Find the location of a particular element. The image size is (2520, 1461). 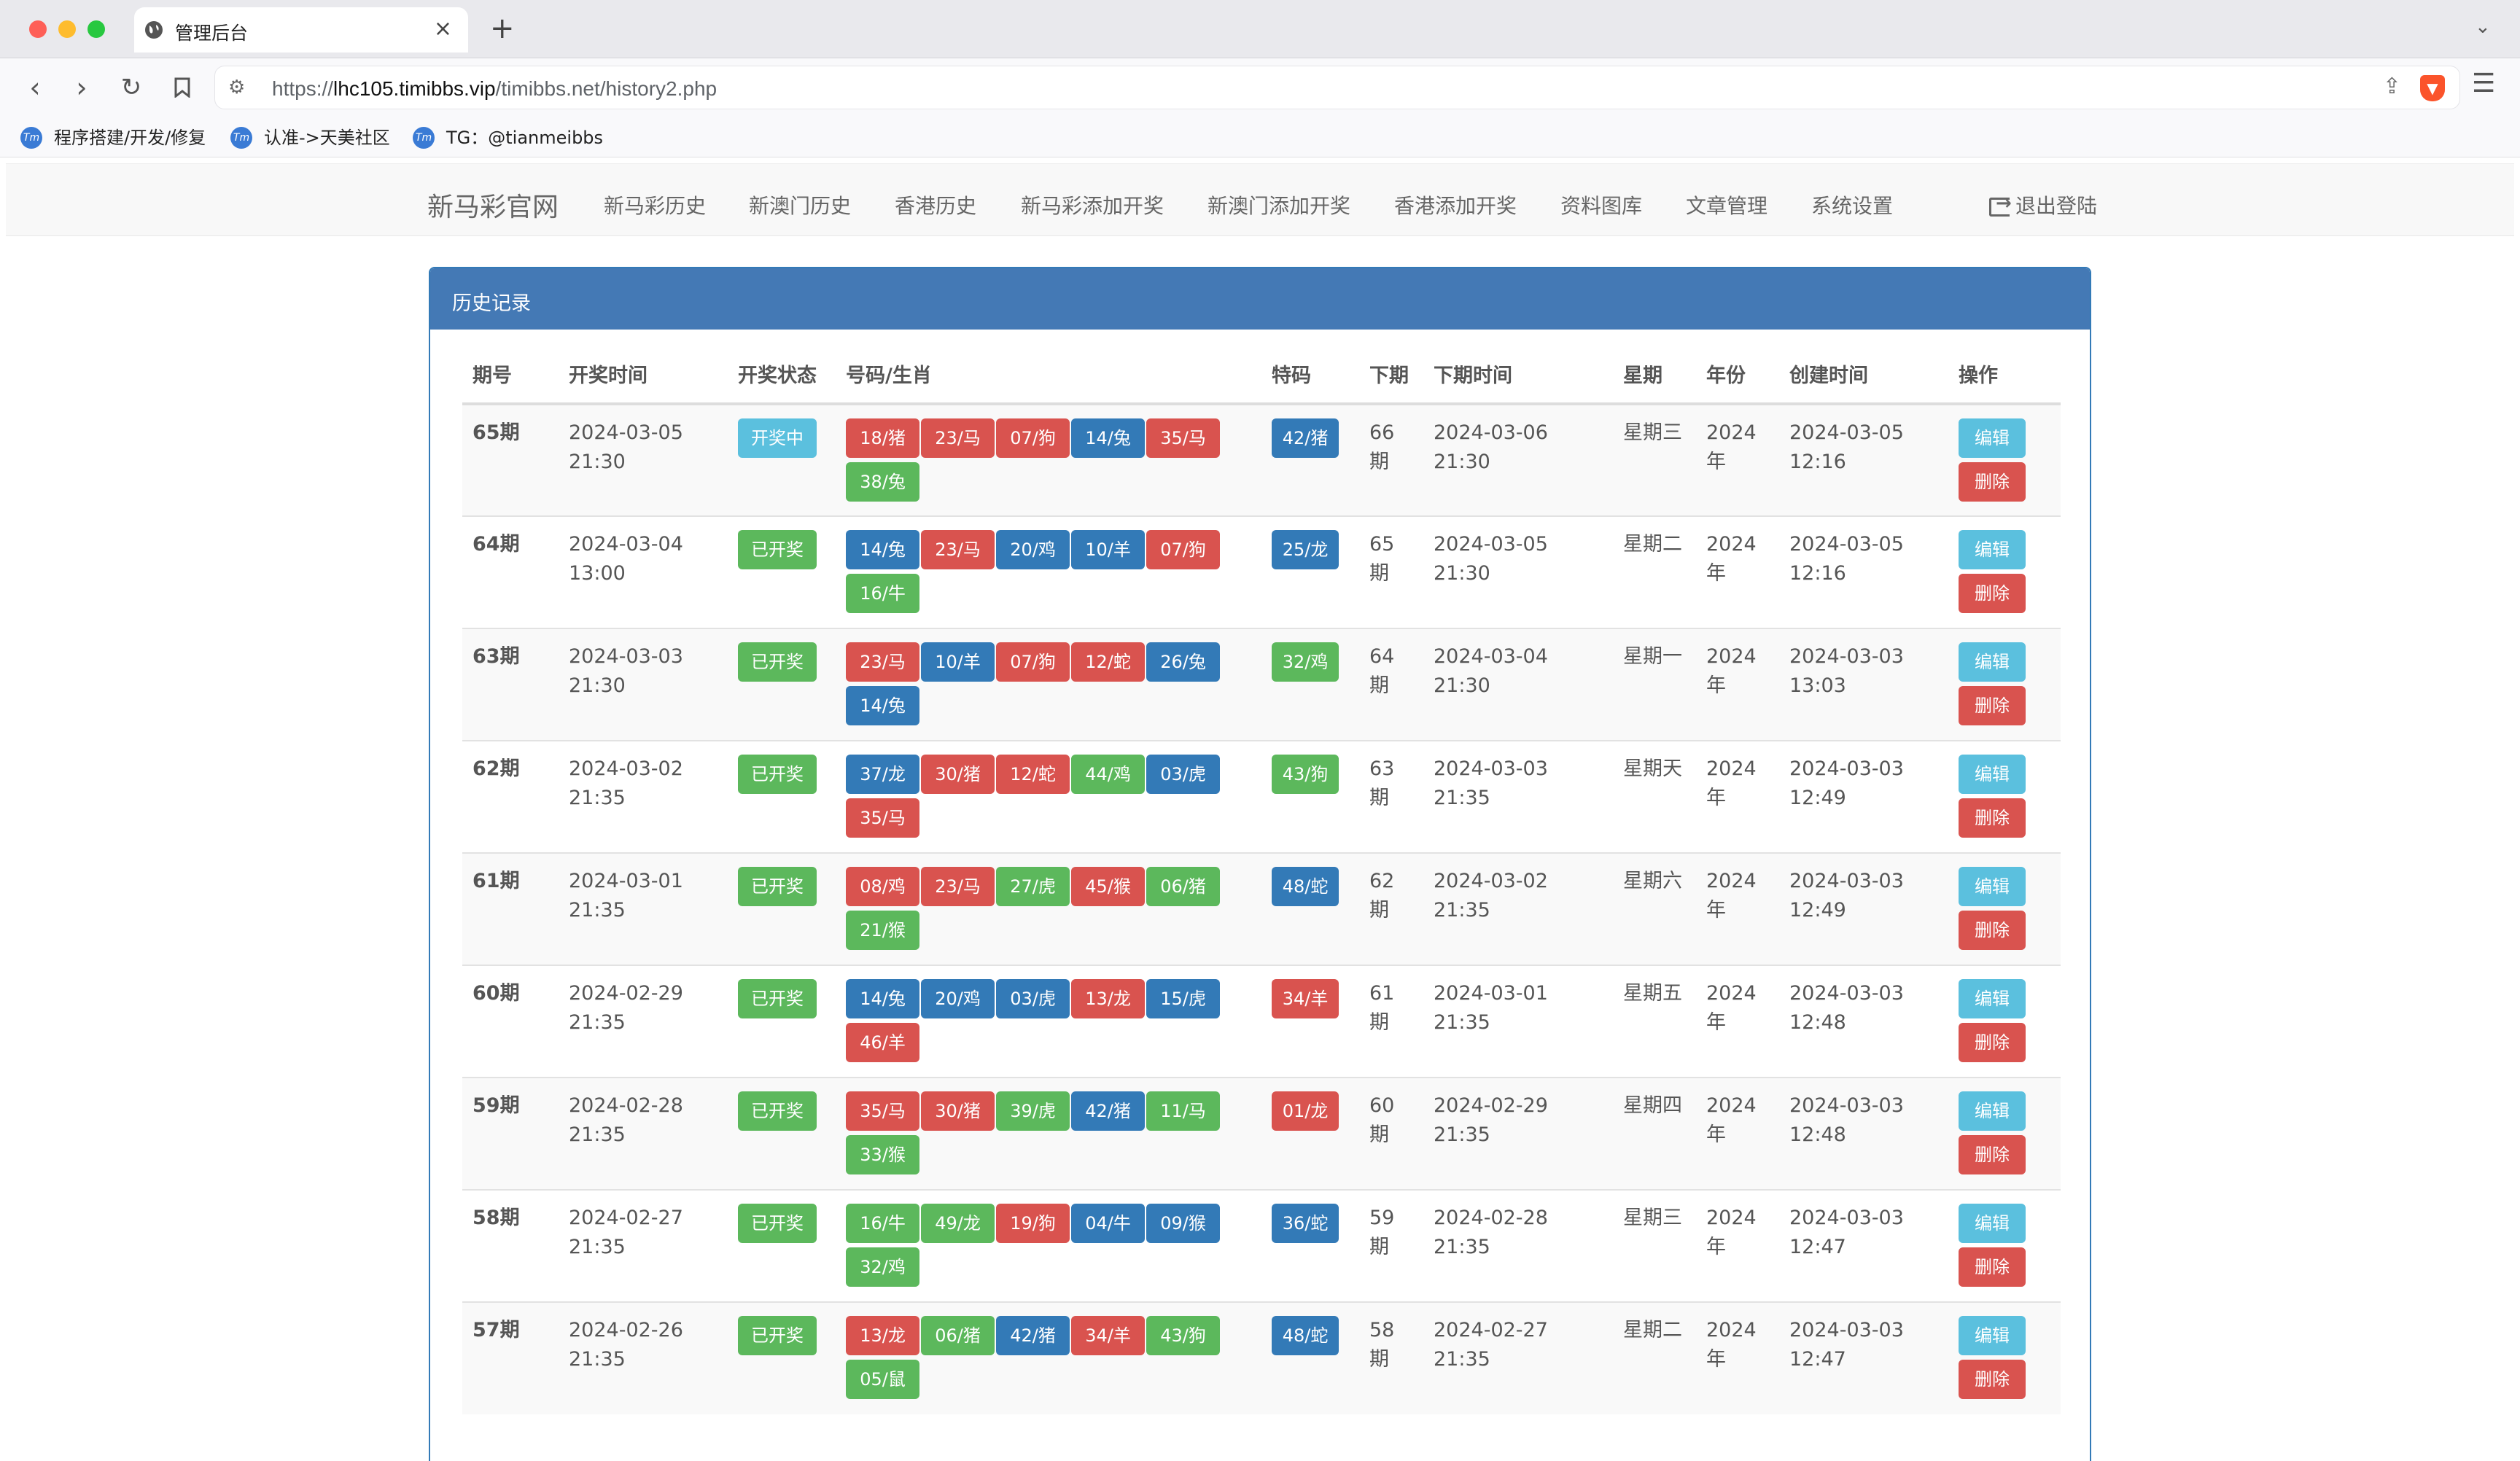

nav-link: 新马彩添加开奖 is located at coordinates (1092, 206).